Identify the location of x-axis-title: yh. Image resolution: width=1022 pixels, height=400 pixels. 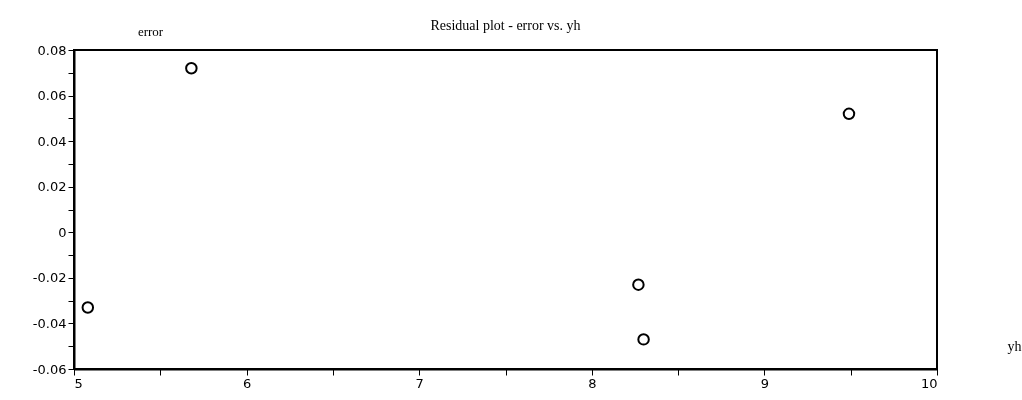
(1014, 346).